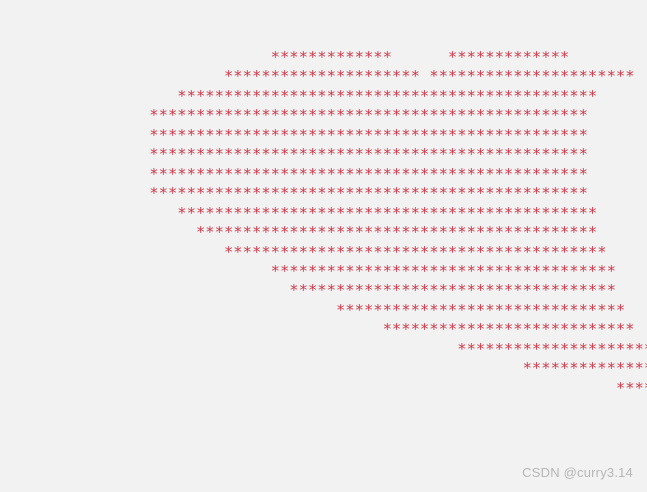 This screenshot has width=647, height=492. What do you see at coordinates (313, 309) in the screenshot?
I see `art-row: *******************************` at bounding box center [313, 309].